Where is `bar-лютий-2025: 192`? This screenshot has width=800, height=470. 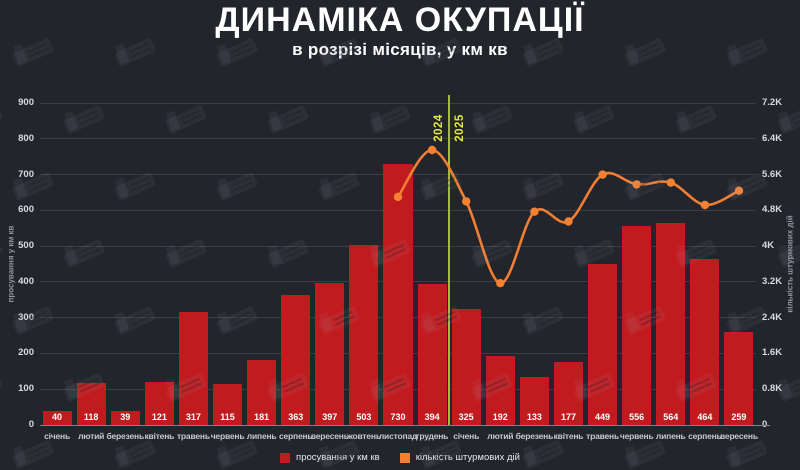 bar-лютий-2025: 192 is located at coordinates (500, 390).